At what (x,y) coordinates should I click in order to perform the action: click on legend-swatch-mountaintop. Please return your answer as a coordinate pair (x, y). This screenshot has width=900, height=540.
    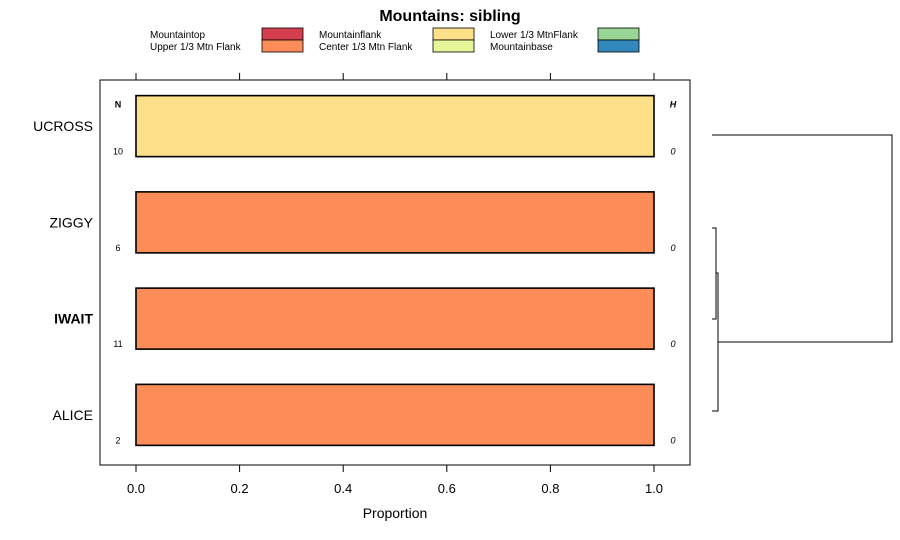
    Looking at the image, I should click on (282, 34).